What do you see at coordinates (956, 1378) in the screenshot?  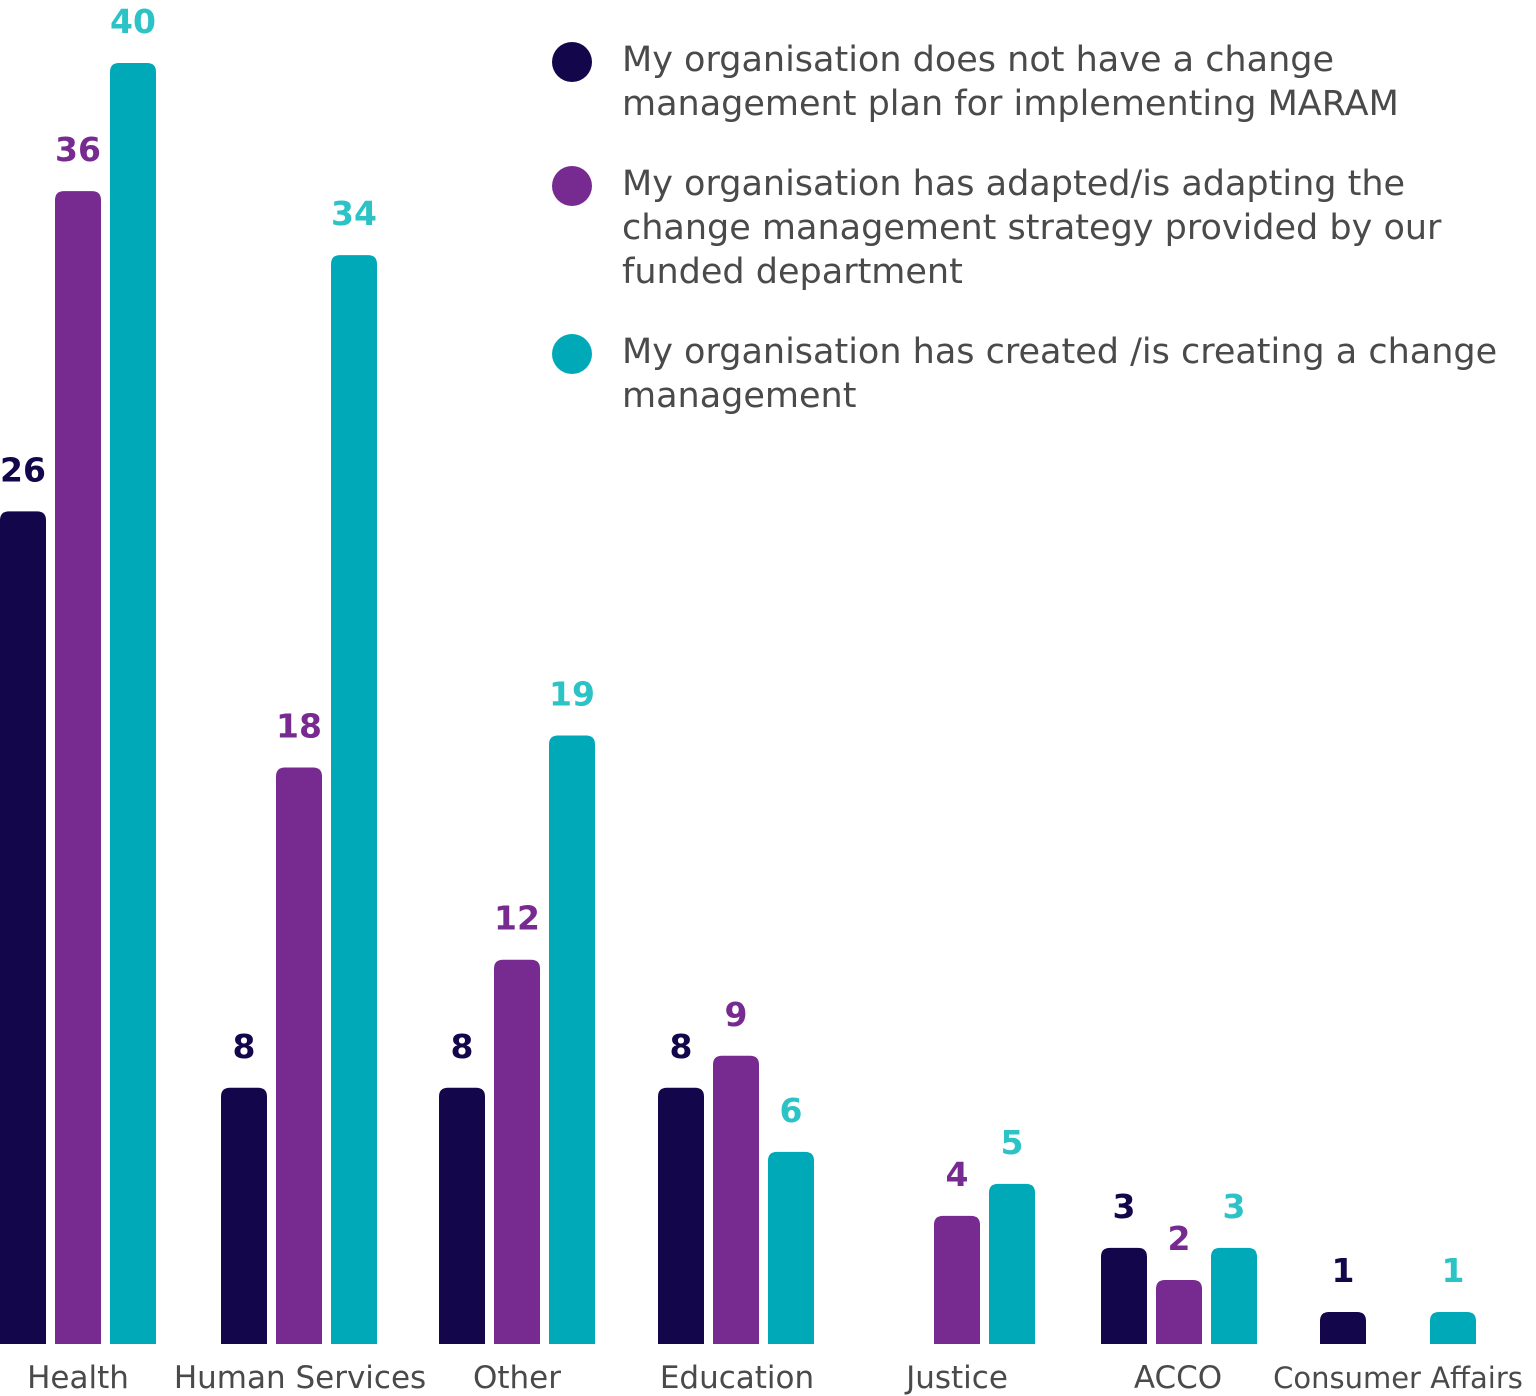 I see `category-label-justice: Justice` at bounding box center [956, 1378].